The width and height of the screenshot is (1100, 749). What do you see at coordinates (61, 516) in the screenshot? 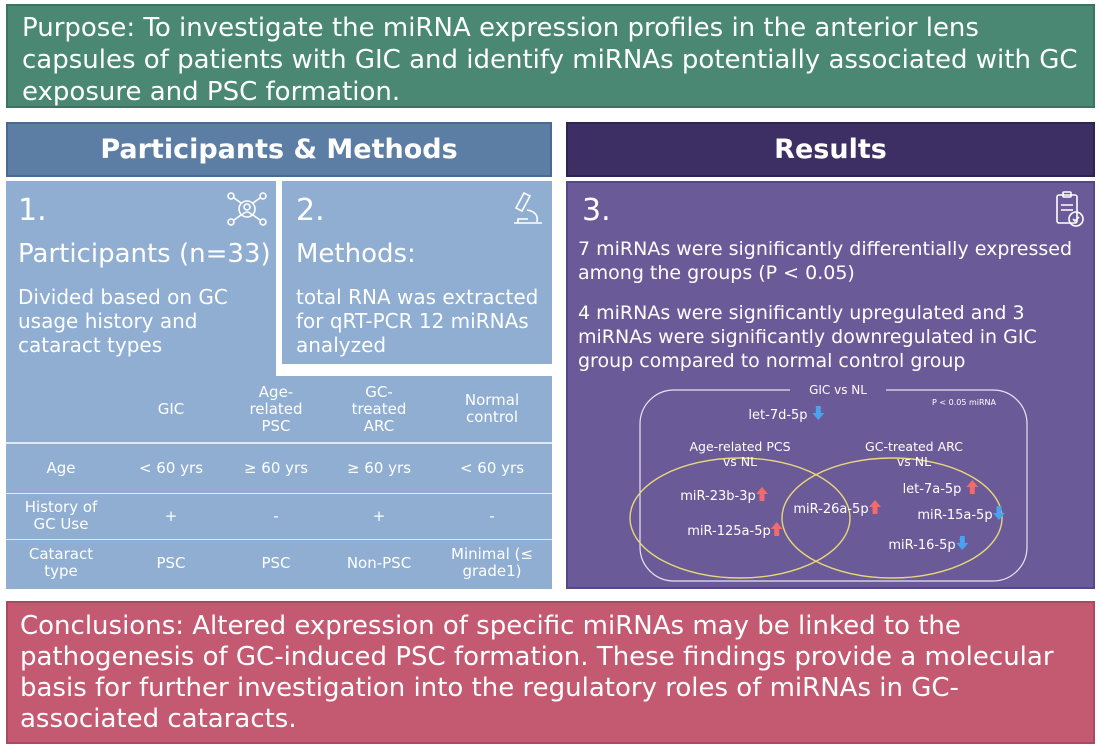
I see `table-row-label: History of GC Use` at bounding box center [61, 516].